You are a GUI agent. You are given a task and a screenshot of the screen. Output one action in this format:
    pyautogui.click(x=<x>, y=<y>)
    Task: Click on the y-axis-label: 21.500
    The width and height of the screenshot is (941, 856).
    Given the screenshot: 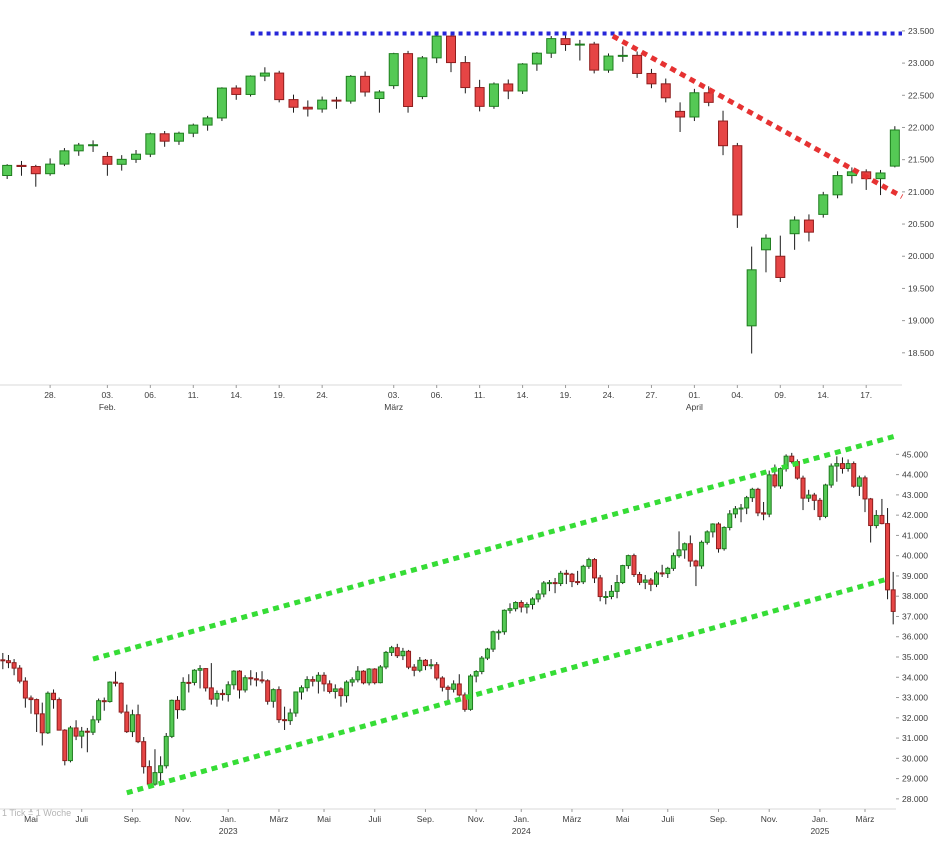 What is the action you would take?
    pyautogui.click(x=921, y=160)
    